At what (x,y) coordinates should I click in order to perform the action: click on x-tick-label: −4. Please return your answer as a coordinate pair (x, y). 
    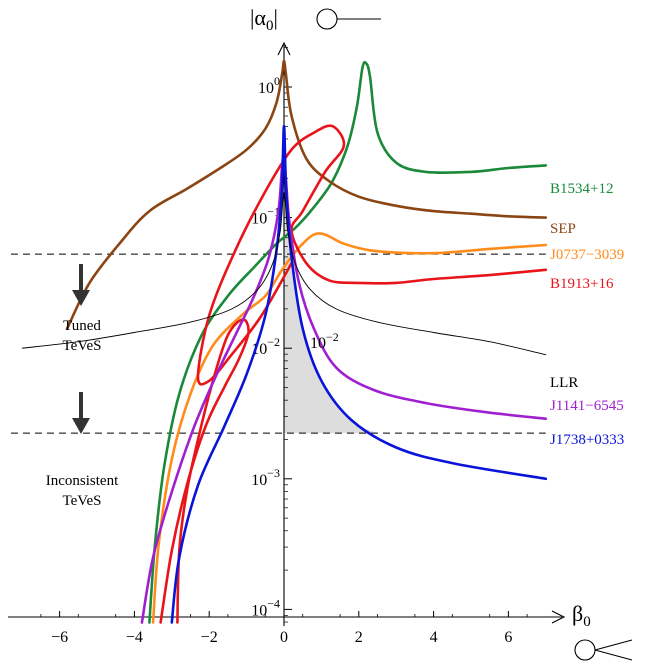
    Looking at the image, I should click on (134, 637).